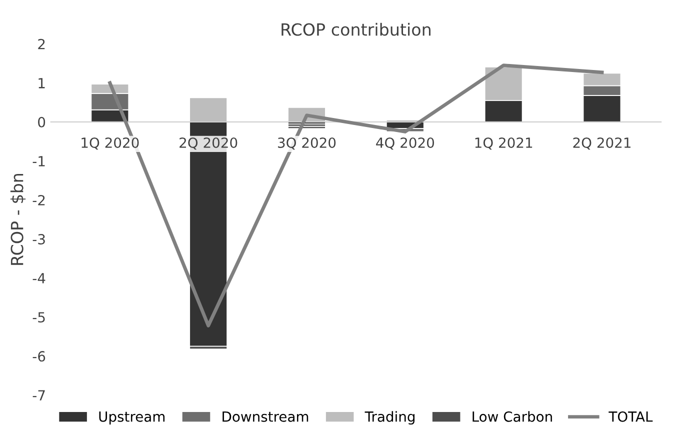  I want to click on y-tick-label: 1, so click(41, 83).